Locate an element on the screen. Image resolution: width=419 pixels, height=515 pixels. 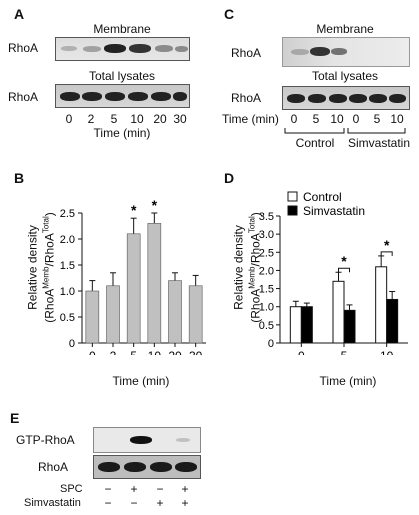
x-tick-label: 20 is located at coordinates (175, 352).